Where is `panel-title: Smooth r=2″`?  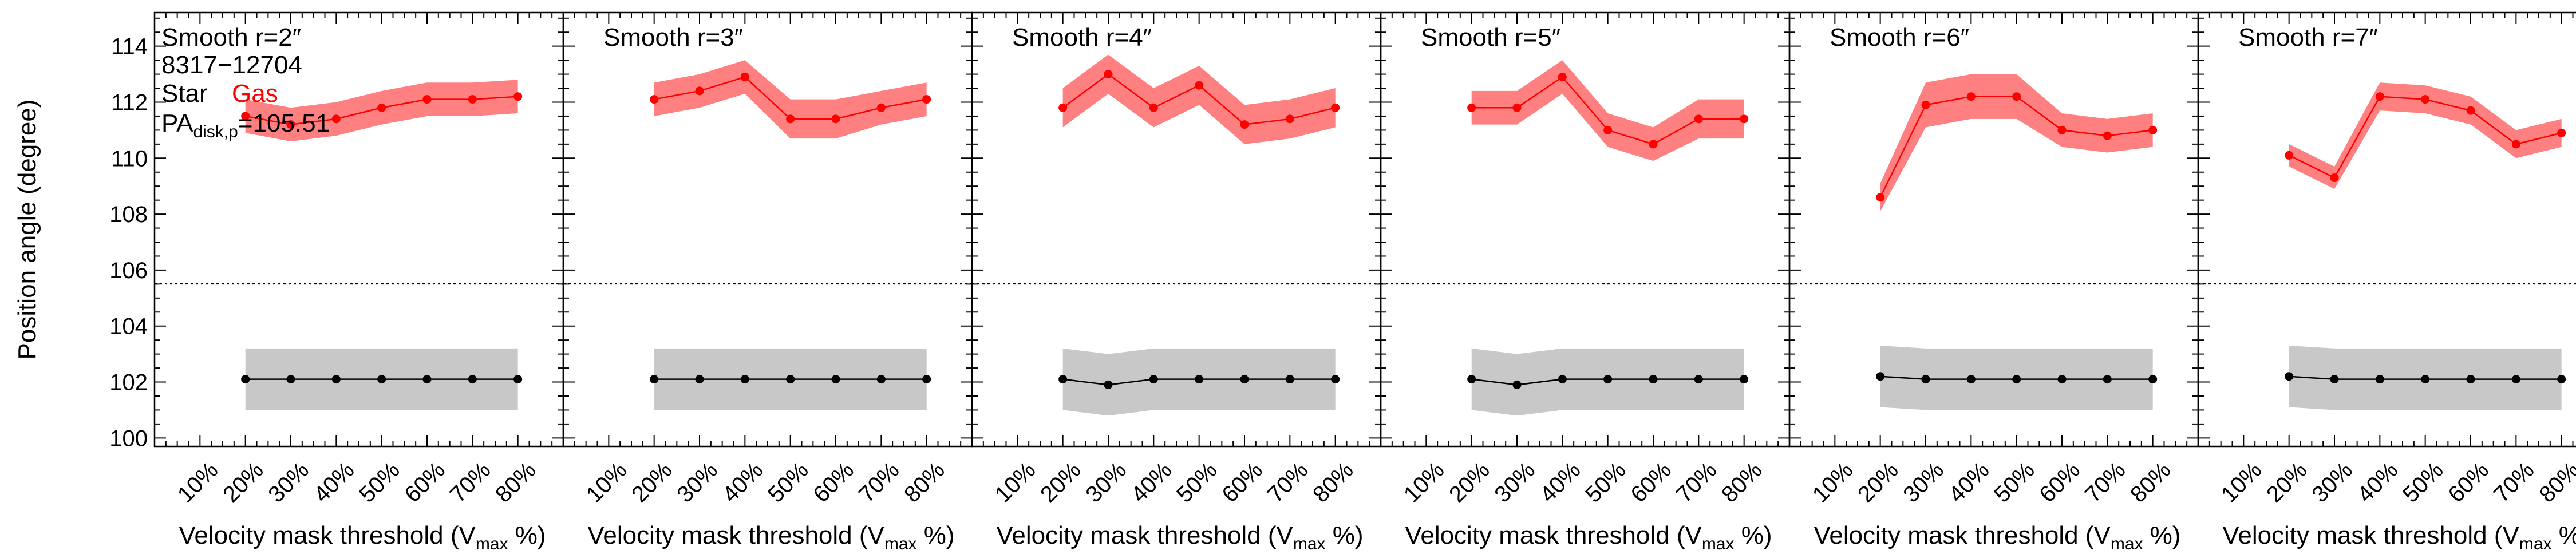
panel-title: Smooth r=2″ is located at coordinates (231, 37).